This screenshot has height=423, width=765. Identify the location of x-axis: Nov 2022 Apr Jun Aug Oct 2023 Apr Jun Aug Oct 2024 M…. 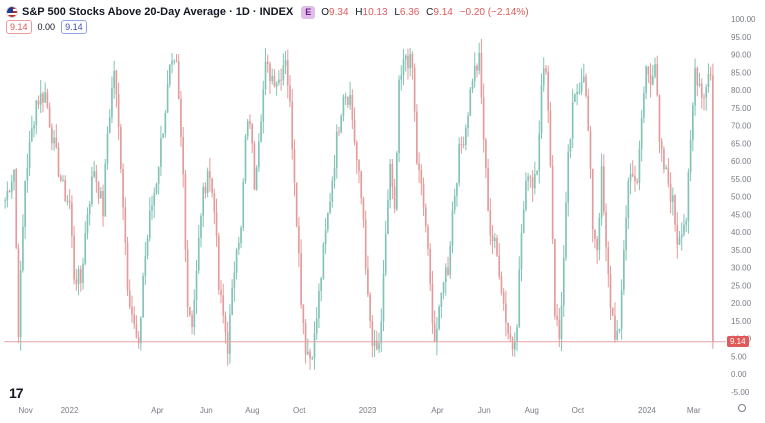
(359, 410).